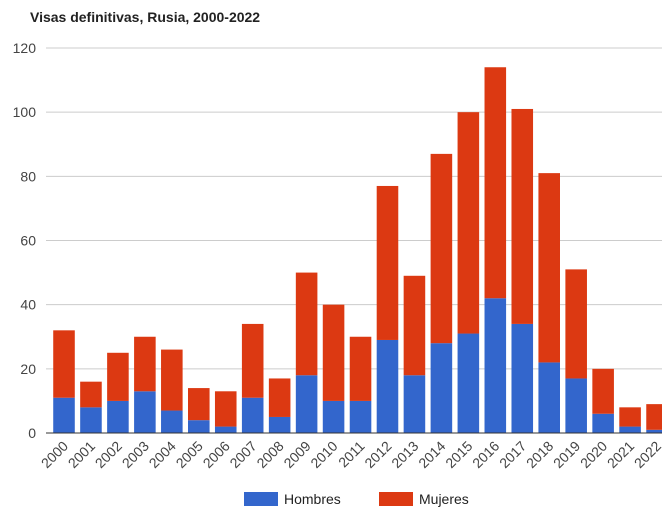 Image resolution: width=662 pixels, height=523 pixels. I want to click on bar-hombres-2020, so click(603, 423).